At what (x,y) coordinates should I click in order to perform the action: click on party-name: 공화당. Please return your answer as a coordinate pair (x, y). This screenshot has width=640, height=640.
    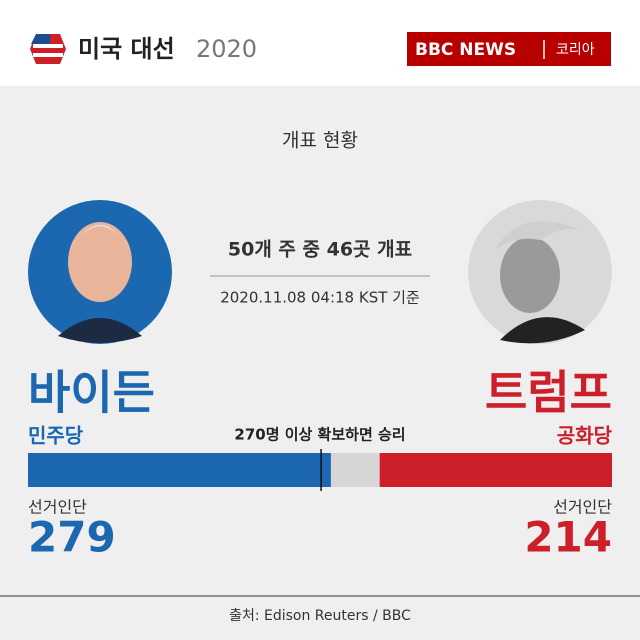
    Looking at the image, I should click on (585, 436).